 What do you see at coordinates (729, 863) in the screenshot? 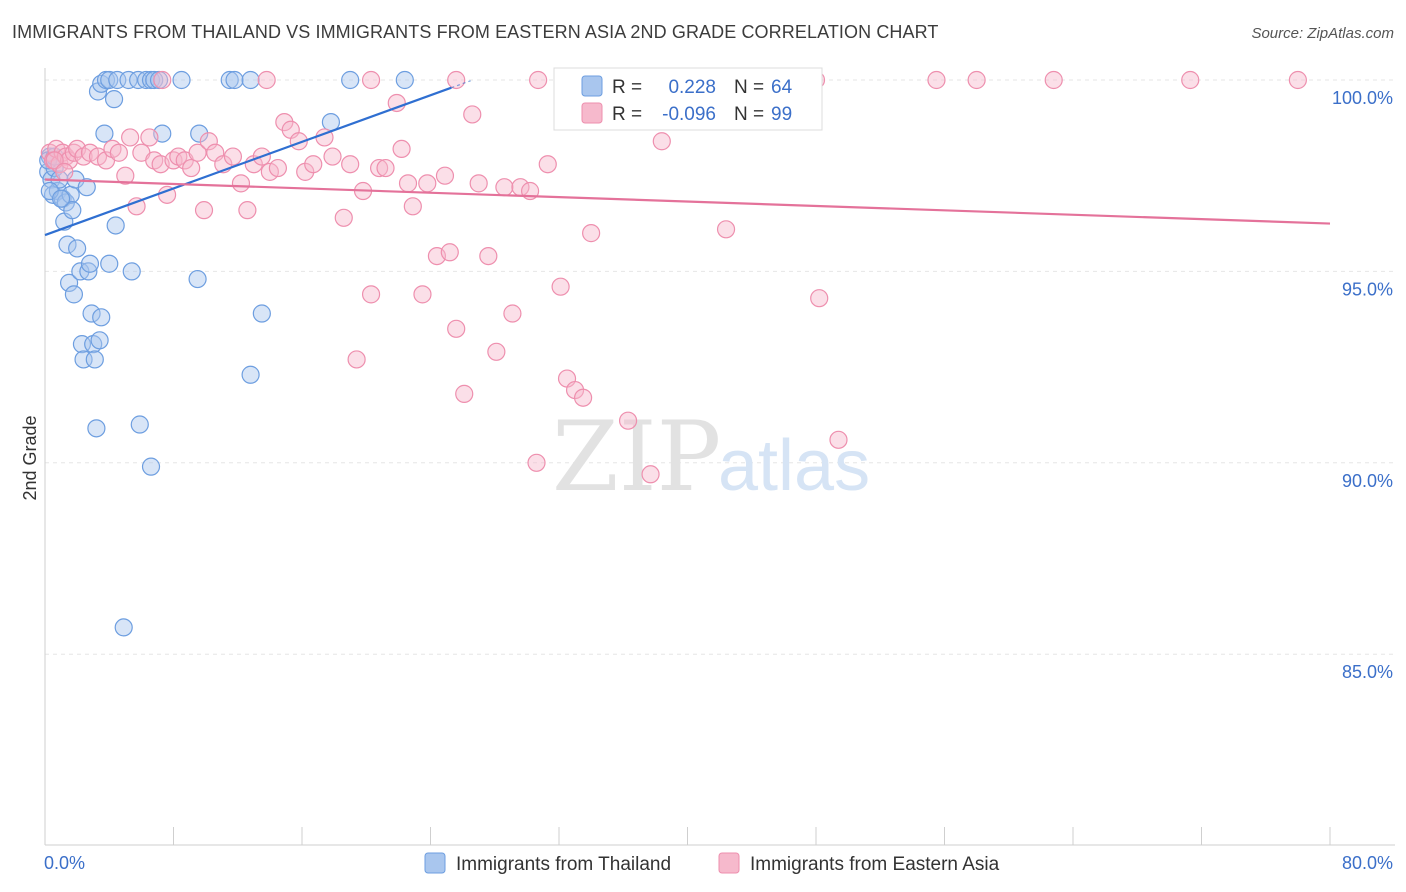
I see `bottom-legend-swatch-eastern-asia` at bounding box center [729, 863].